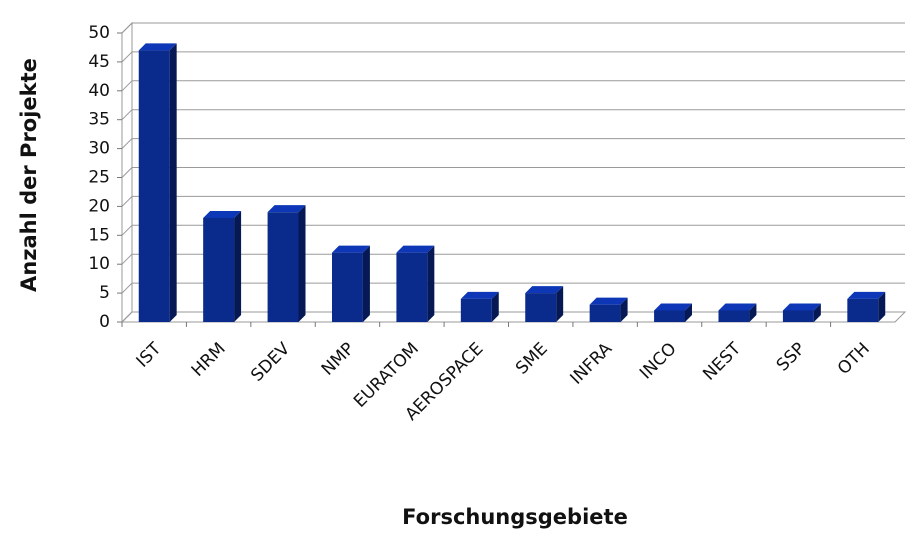 The width and height of the screenshot is (911, 535). Describe the element at coordinates (722, 361) in the screenshot. I see `x-tick-label: NEST` at that location.